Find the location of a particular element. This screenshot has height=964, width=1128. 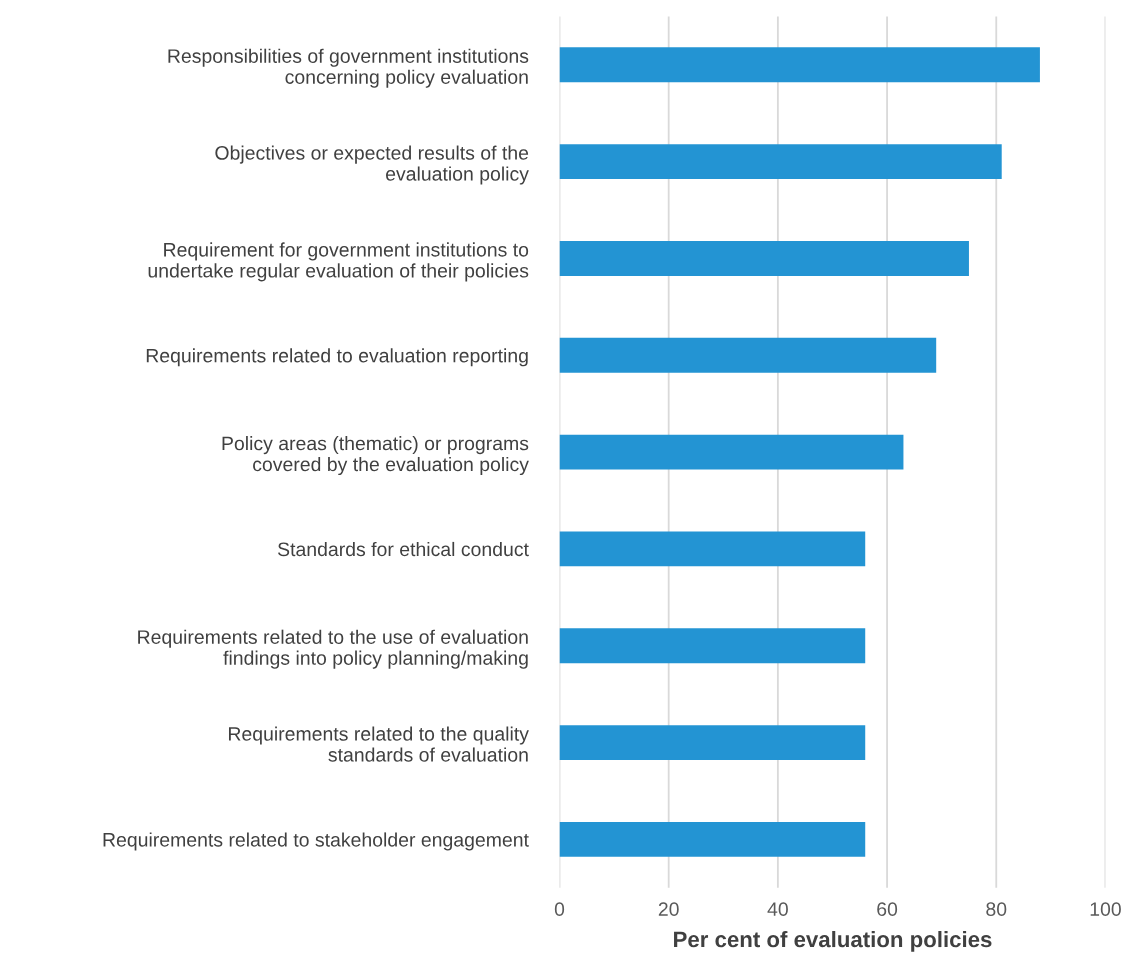

x-tick-label: 80 is located at coordinates (996, 909).